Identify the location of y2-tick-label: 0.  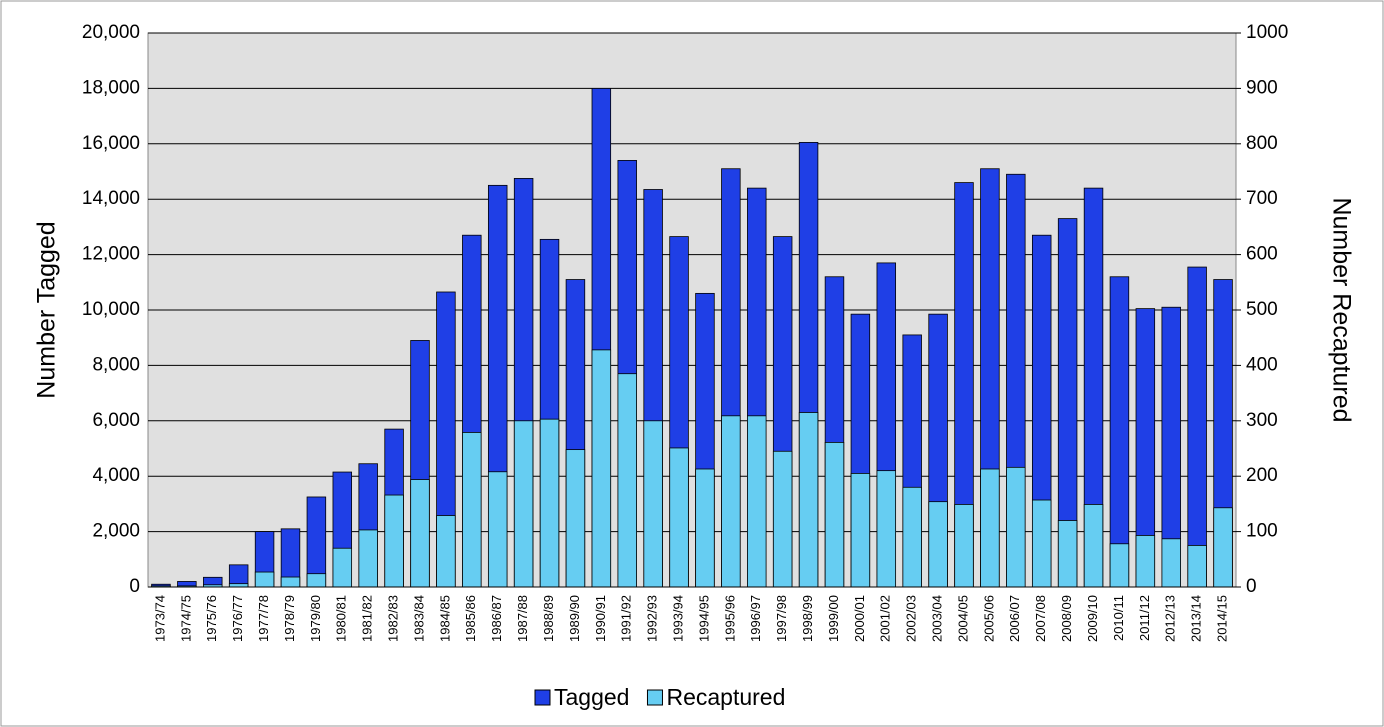
(1251, 586).